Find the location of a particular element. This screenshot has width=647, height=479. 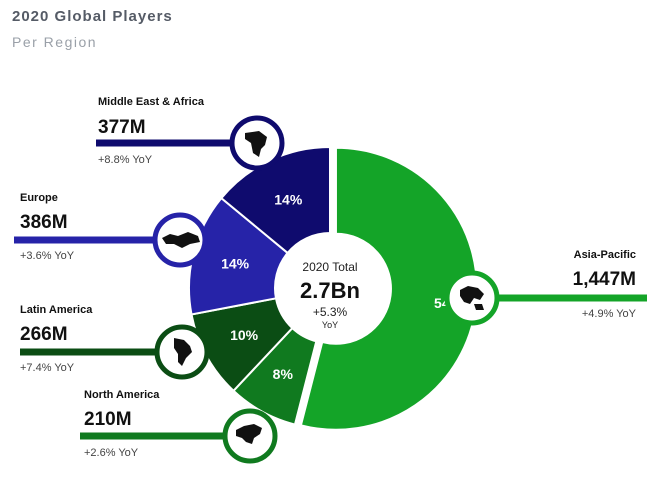

region-name-north-america: North America is located at coordinates (122, 395).